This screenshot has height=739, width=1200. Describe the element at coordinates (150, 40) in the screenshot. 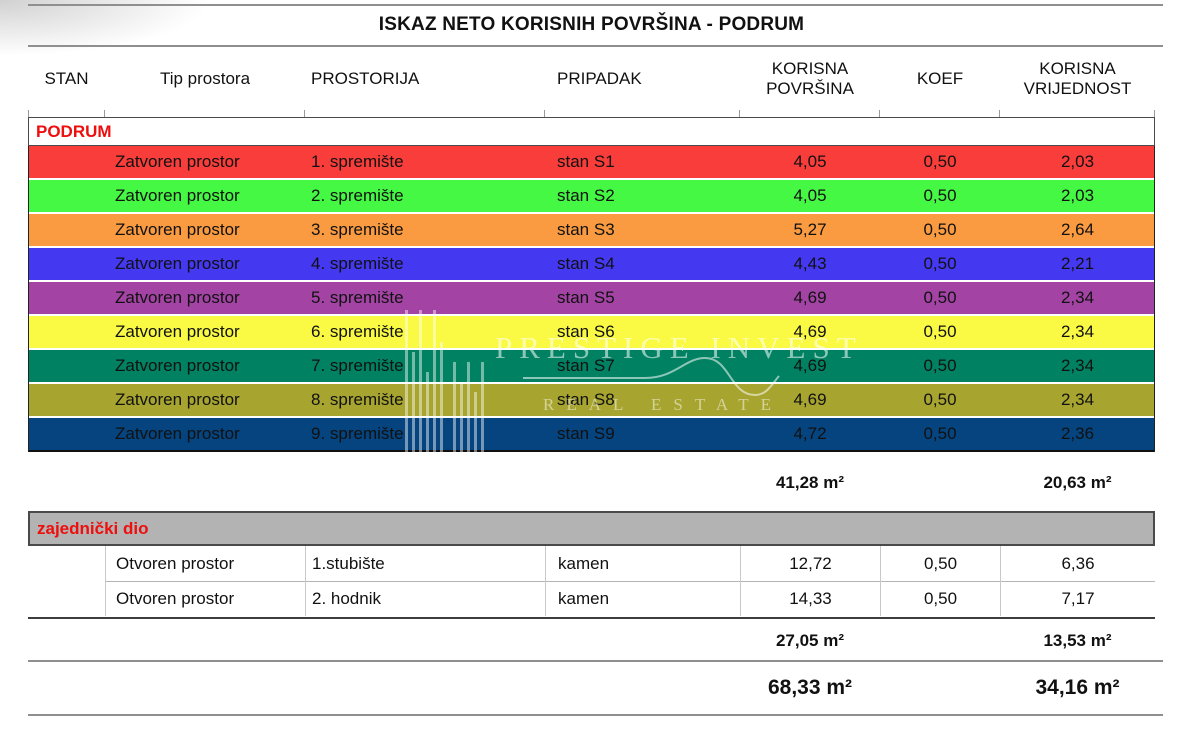

I see `page-corner-shading` at that location.